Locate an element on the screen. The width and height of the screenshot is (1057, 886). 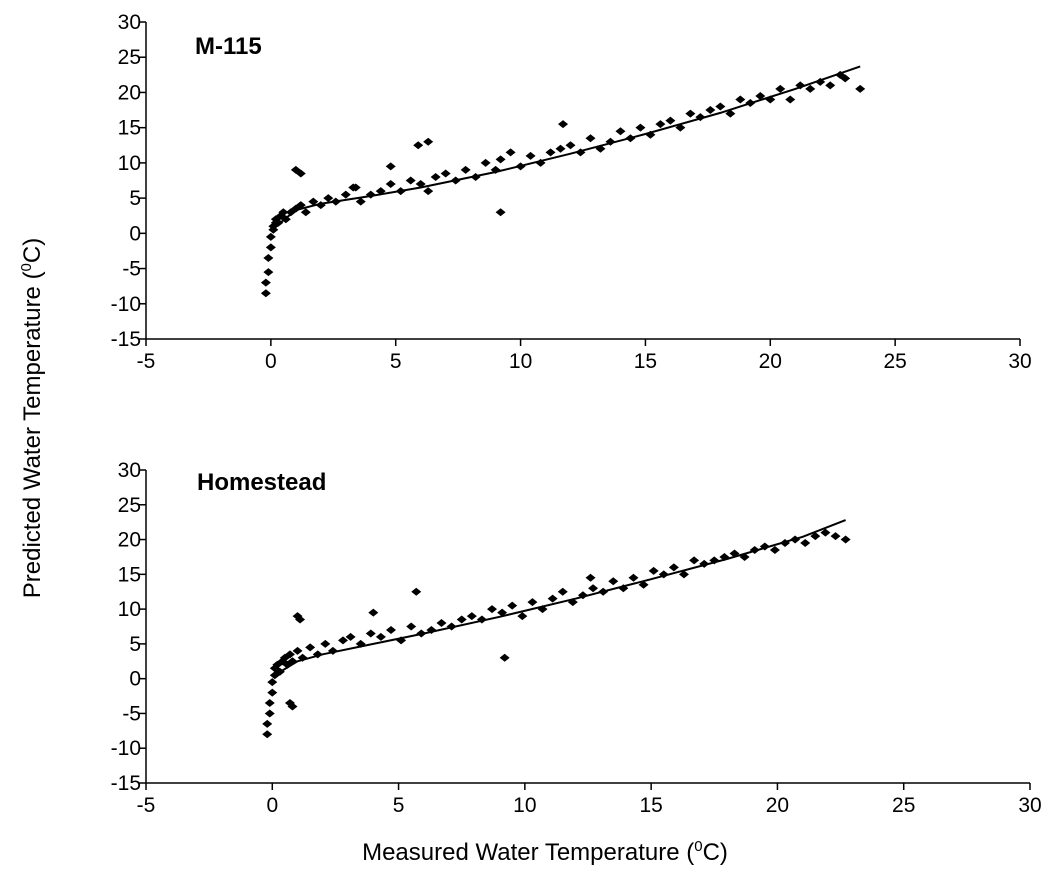
x-axis-title: Measured Water Temperature (0C) is located at coordinates (545, 852).